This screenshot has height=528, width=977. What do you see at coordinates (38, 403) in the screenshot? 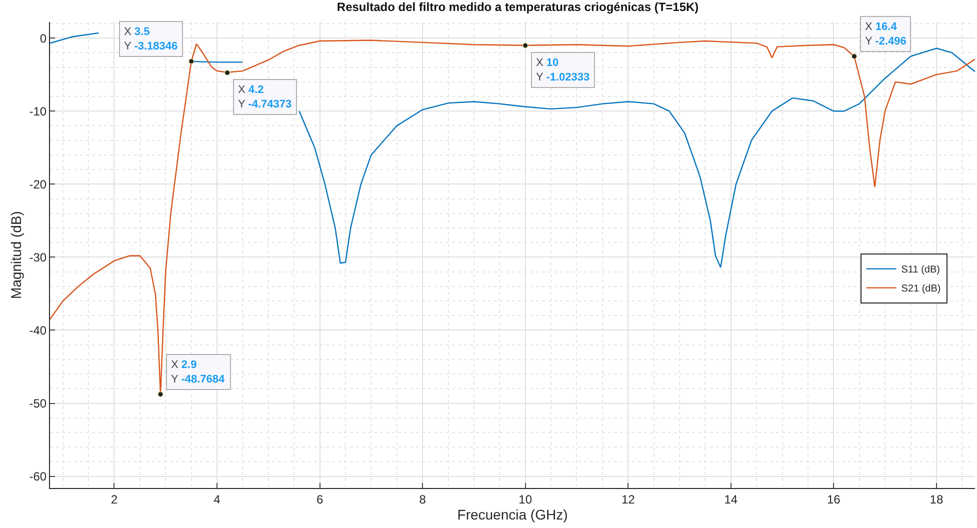
I see `y-tick-label: -50` at bounding box center [38, 403].